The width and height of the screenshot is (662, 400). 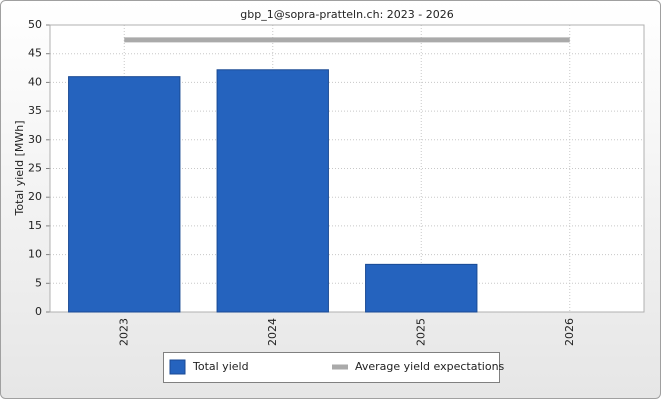 What do you see at coordinates (123, 332) in the screenshot?
I see `x-tick-label: 2023` at bounding box center [123, 332].